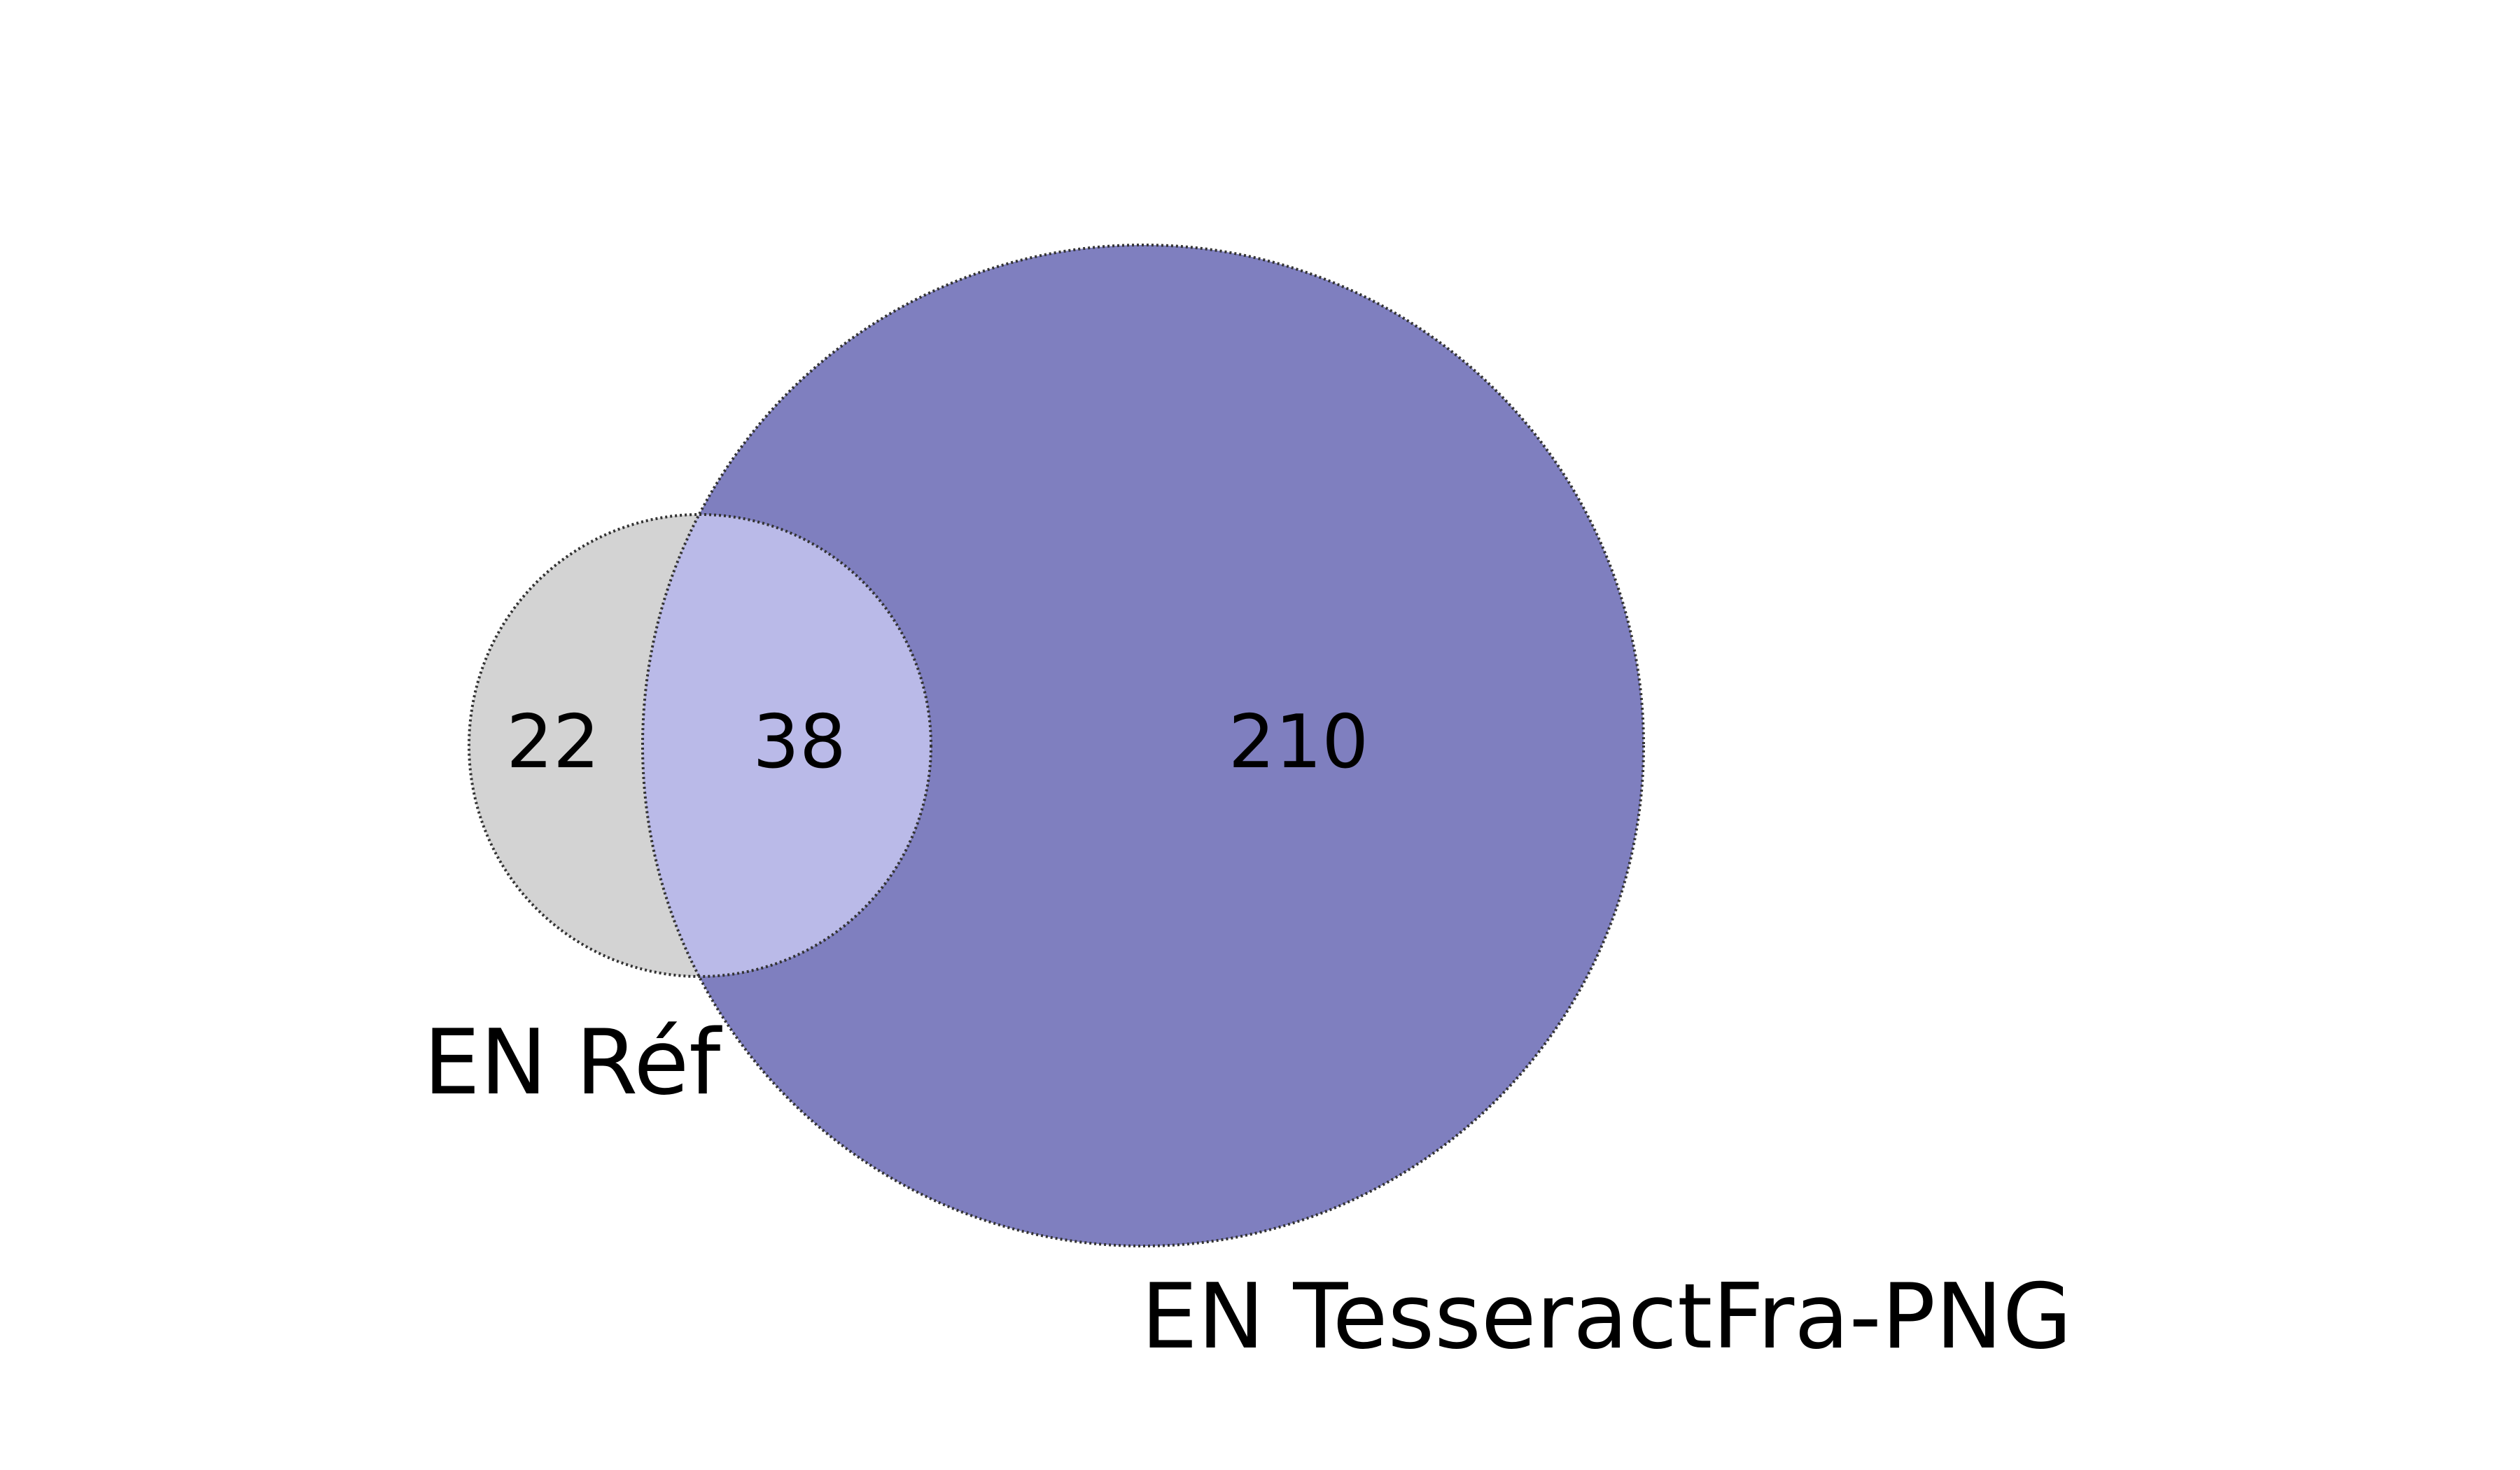 This screenshot has height=1470, width=2520. I want to click on set-b-only-count: 210, so click(1298, 742).